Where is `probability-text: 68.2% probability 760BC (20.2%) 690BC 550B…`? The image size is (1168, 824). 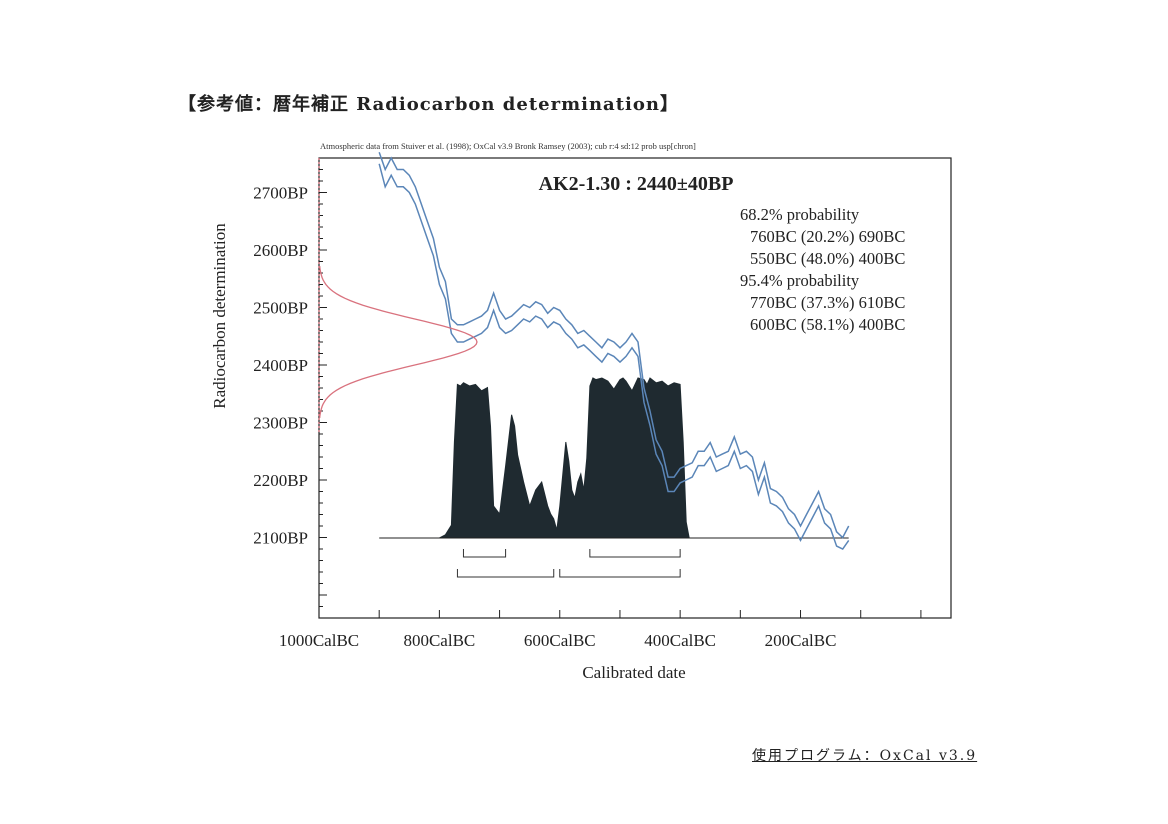
probability-text: 68.2% probability 760BC (20.2%) 690BC 550B… is located at coordinates (822, 269).